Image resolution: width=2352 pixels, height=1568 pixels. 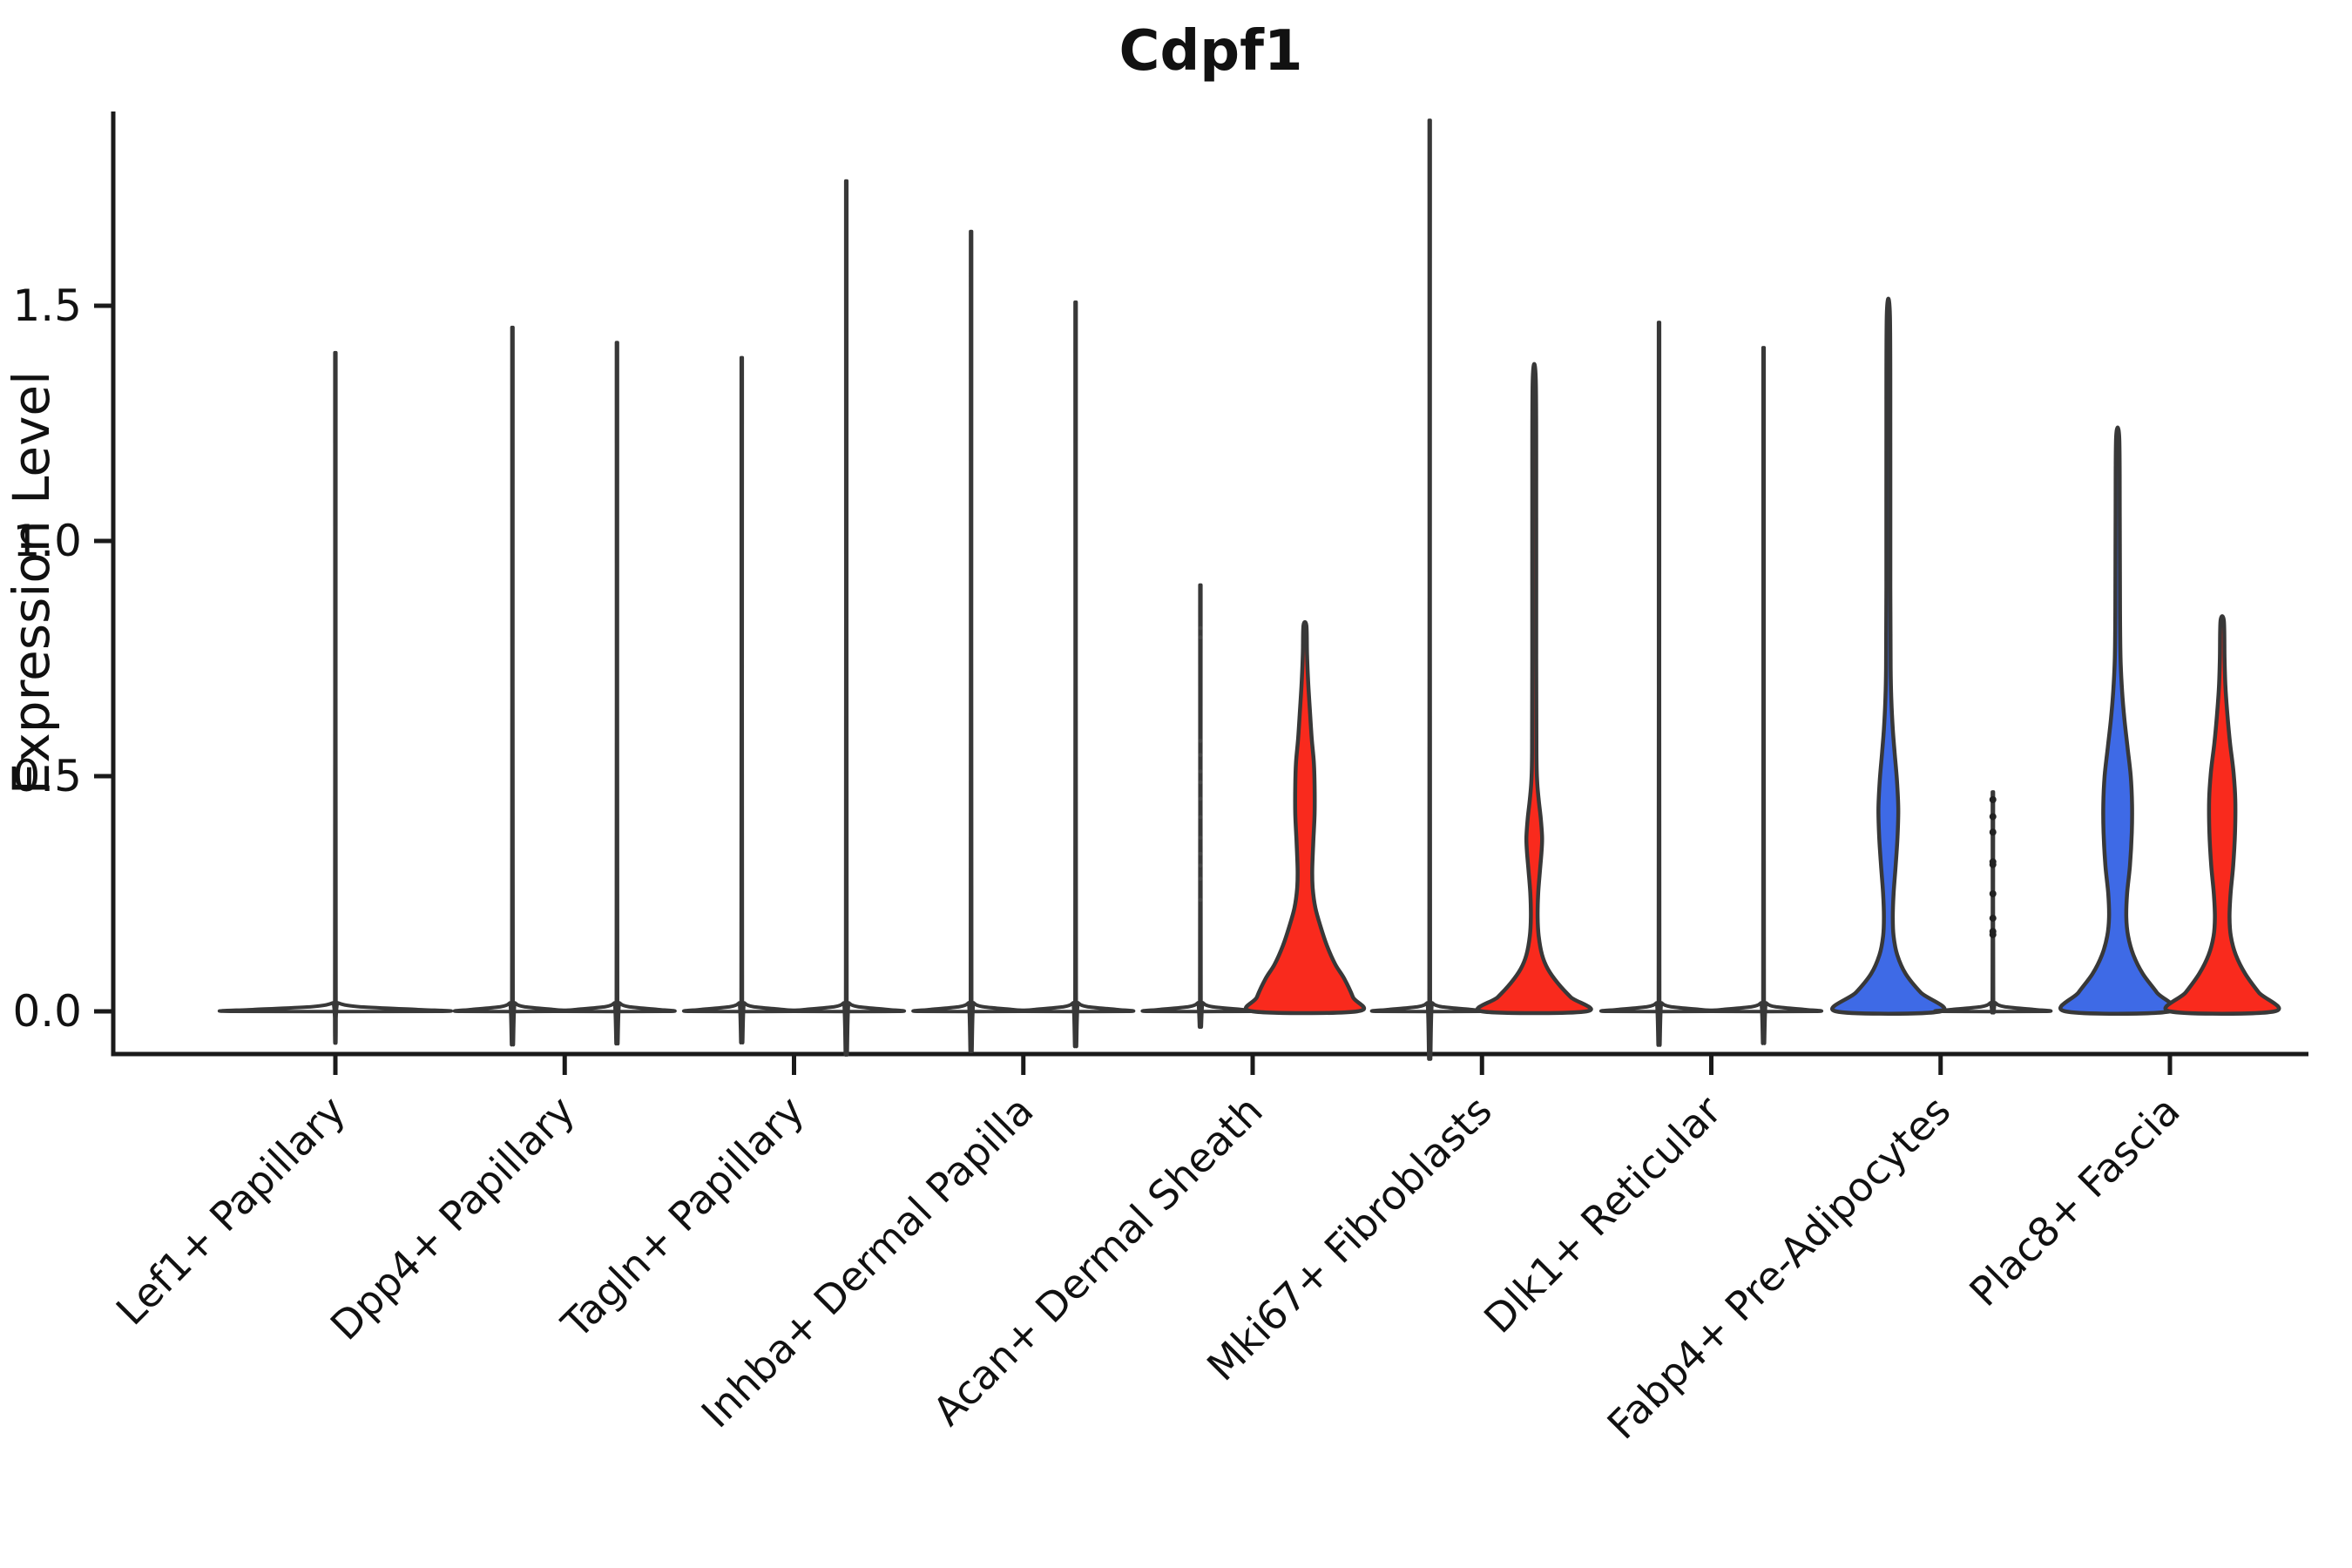 I want to click on violin-fabp4-left, so click(x=1888, y=656).